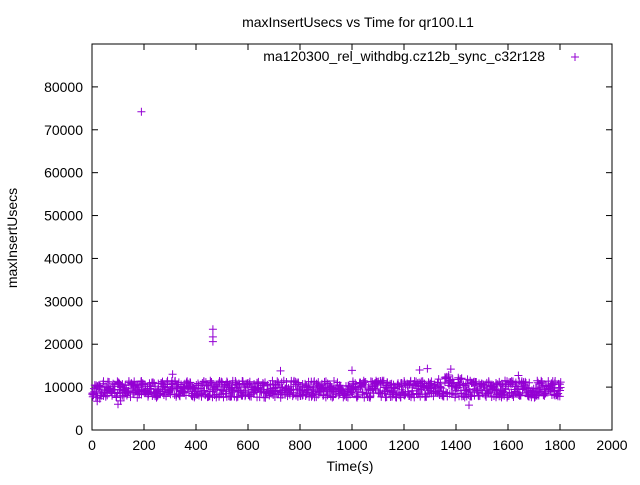  What do you see at coordinates (79, 430) in the screenshot?
I see `y-tick-label: 0` at bounding box center [79, 430].